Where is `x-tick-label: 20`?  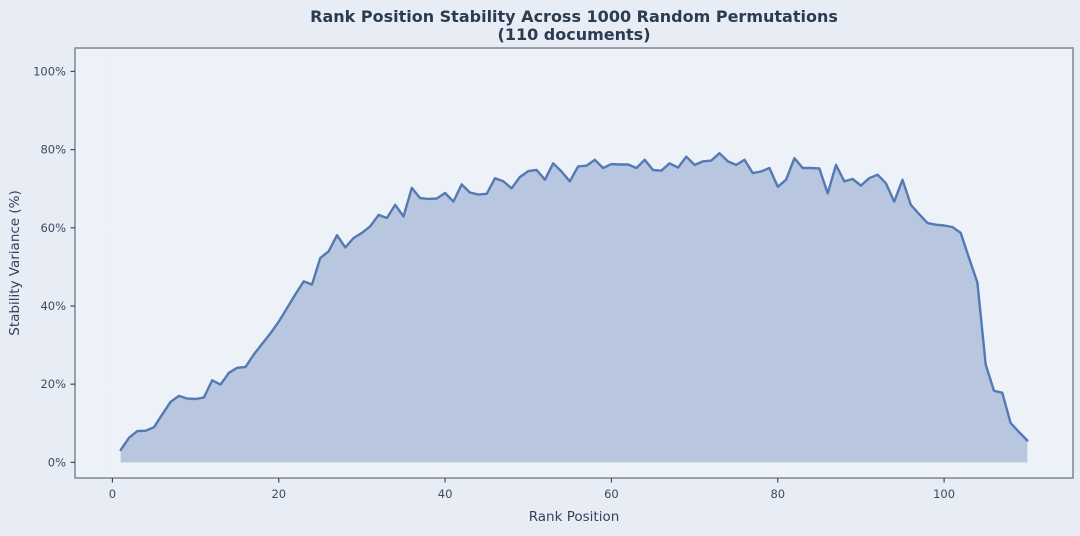
x-tick-label: 20 is located at coordinates (278, 494).